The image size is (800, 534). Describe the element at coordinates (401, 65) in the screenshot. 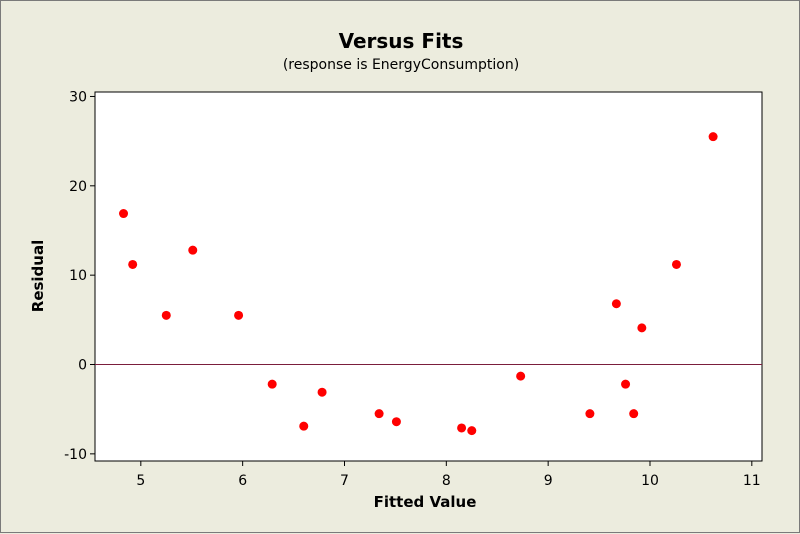

I see `chart-subtitle: (response is EnergyConsumption)` at that location.